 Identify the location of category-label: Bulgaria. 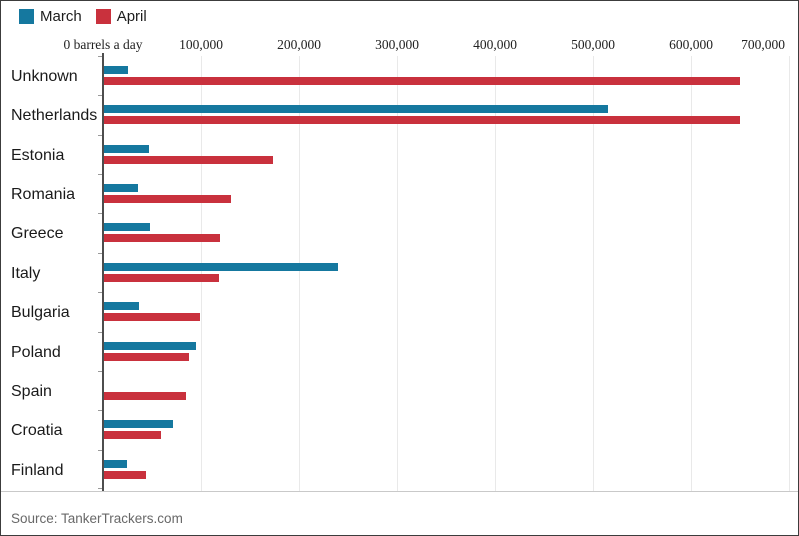
(40, 313).